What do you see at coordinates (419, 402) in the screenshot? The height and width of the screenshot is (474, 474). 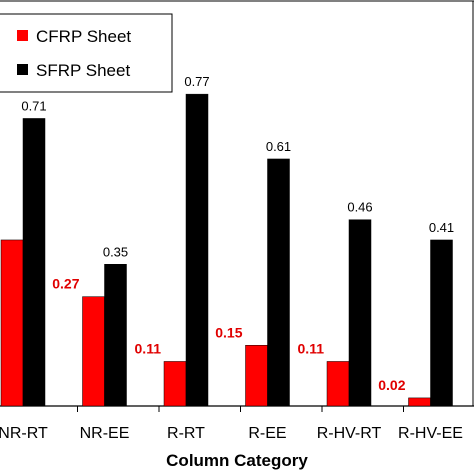 I see `bar-cfrp-sheet-r-hv-ee` at bounding box center [419, 402].